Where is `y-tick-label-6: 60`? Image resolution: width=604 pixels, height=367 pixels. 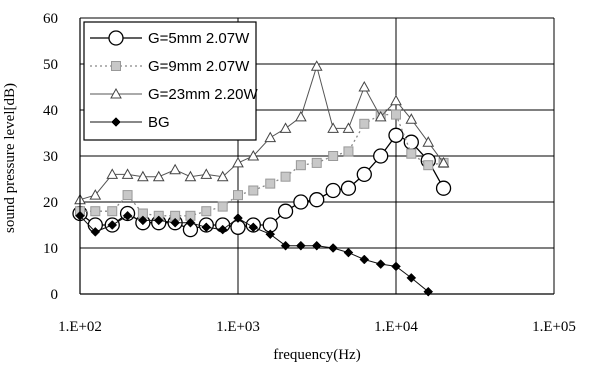
y-tick-label-6: 60 is located at coordinates (50, 19).